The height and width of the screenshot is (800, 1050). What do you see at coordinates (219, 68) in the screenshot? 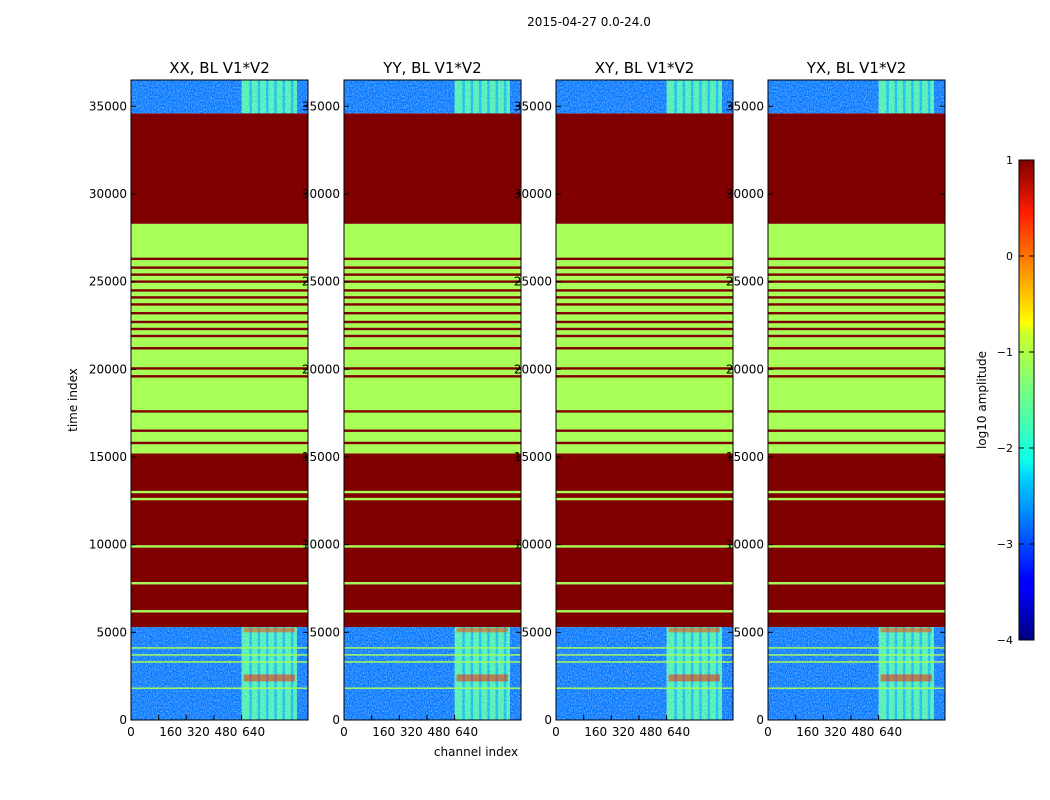
I see `panel-title: XX, BL V1*V2` at bounding box center [219, 68].